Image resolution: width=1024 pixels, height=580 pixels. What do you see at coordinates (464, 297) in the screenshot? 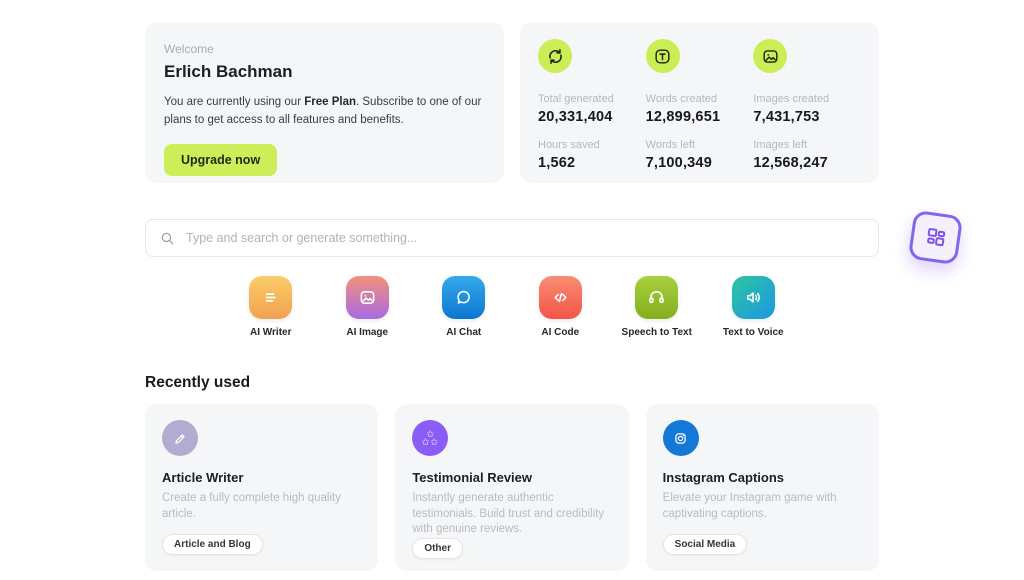
I see `chat-bubble-icon` at bounding box center [464, 297].